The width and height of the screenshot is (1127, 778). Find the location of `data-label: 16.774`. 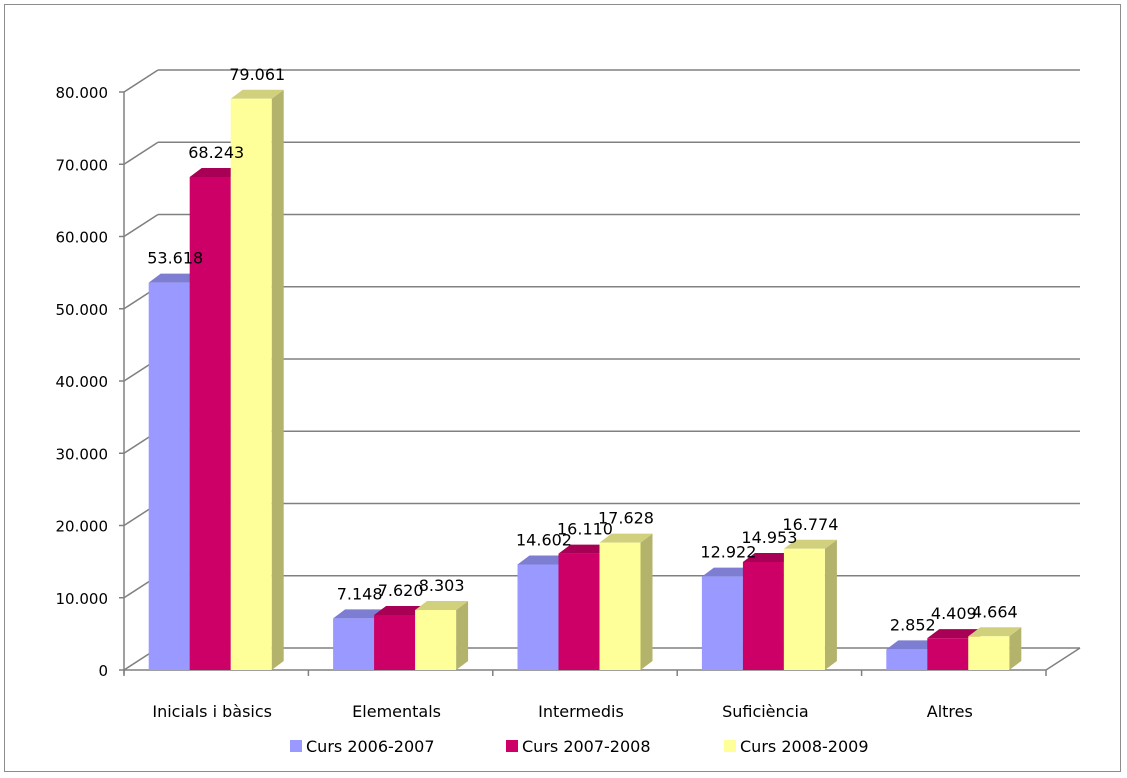

data-label: 16.774 is located at coordinates (810, 524).